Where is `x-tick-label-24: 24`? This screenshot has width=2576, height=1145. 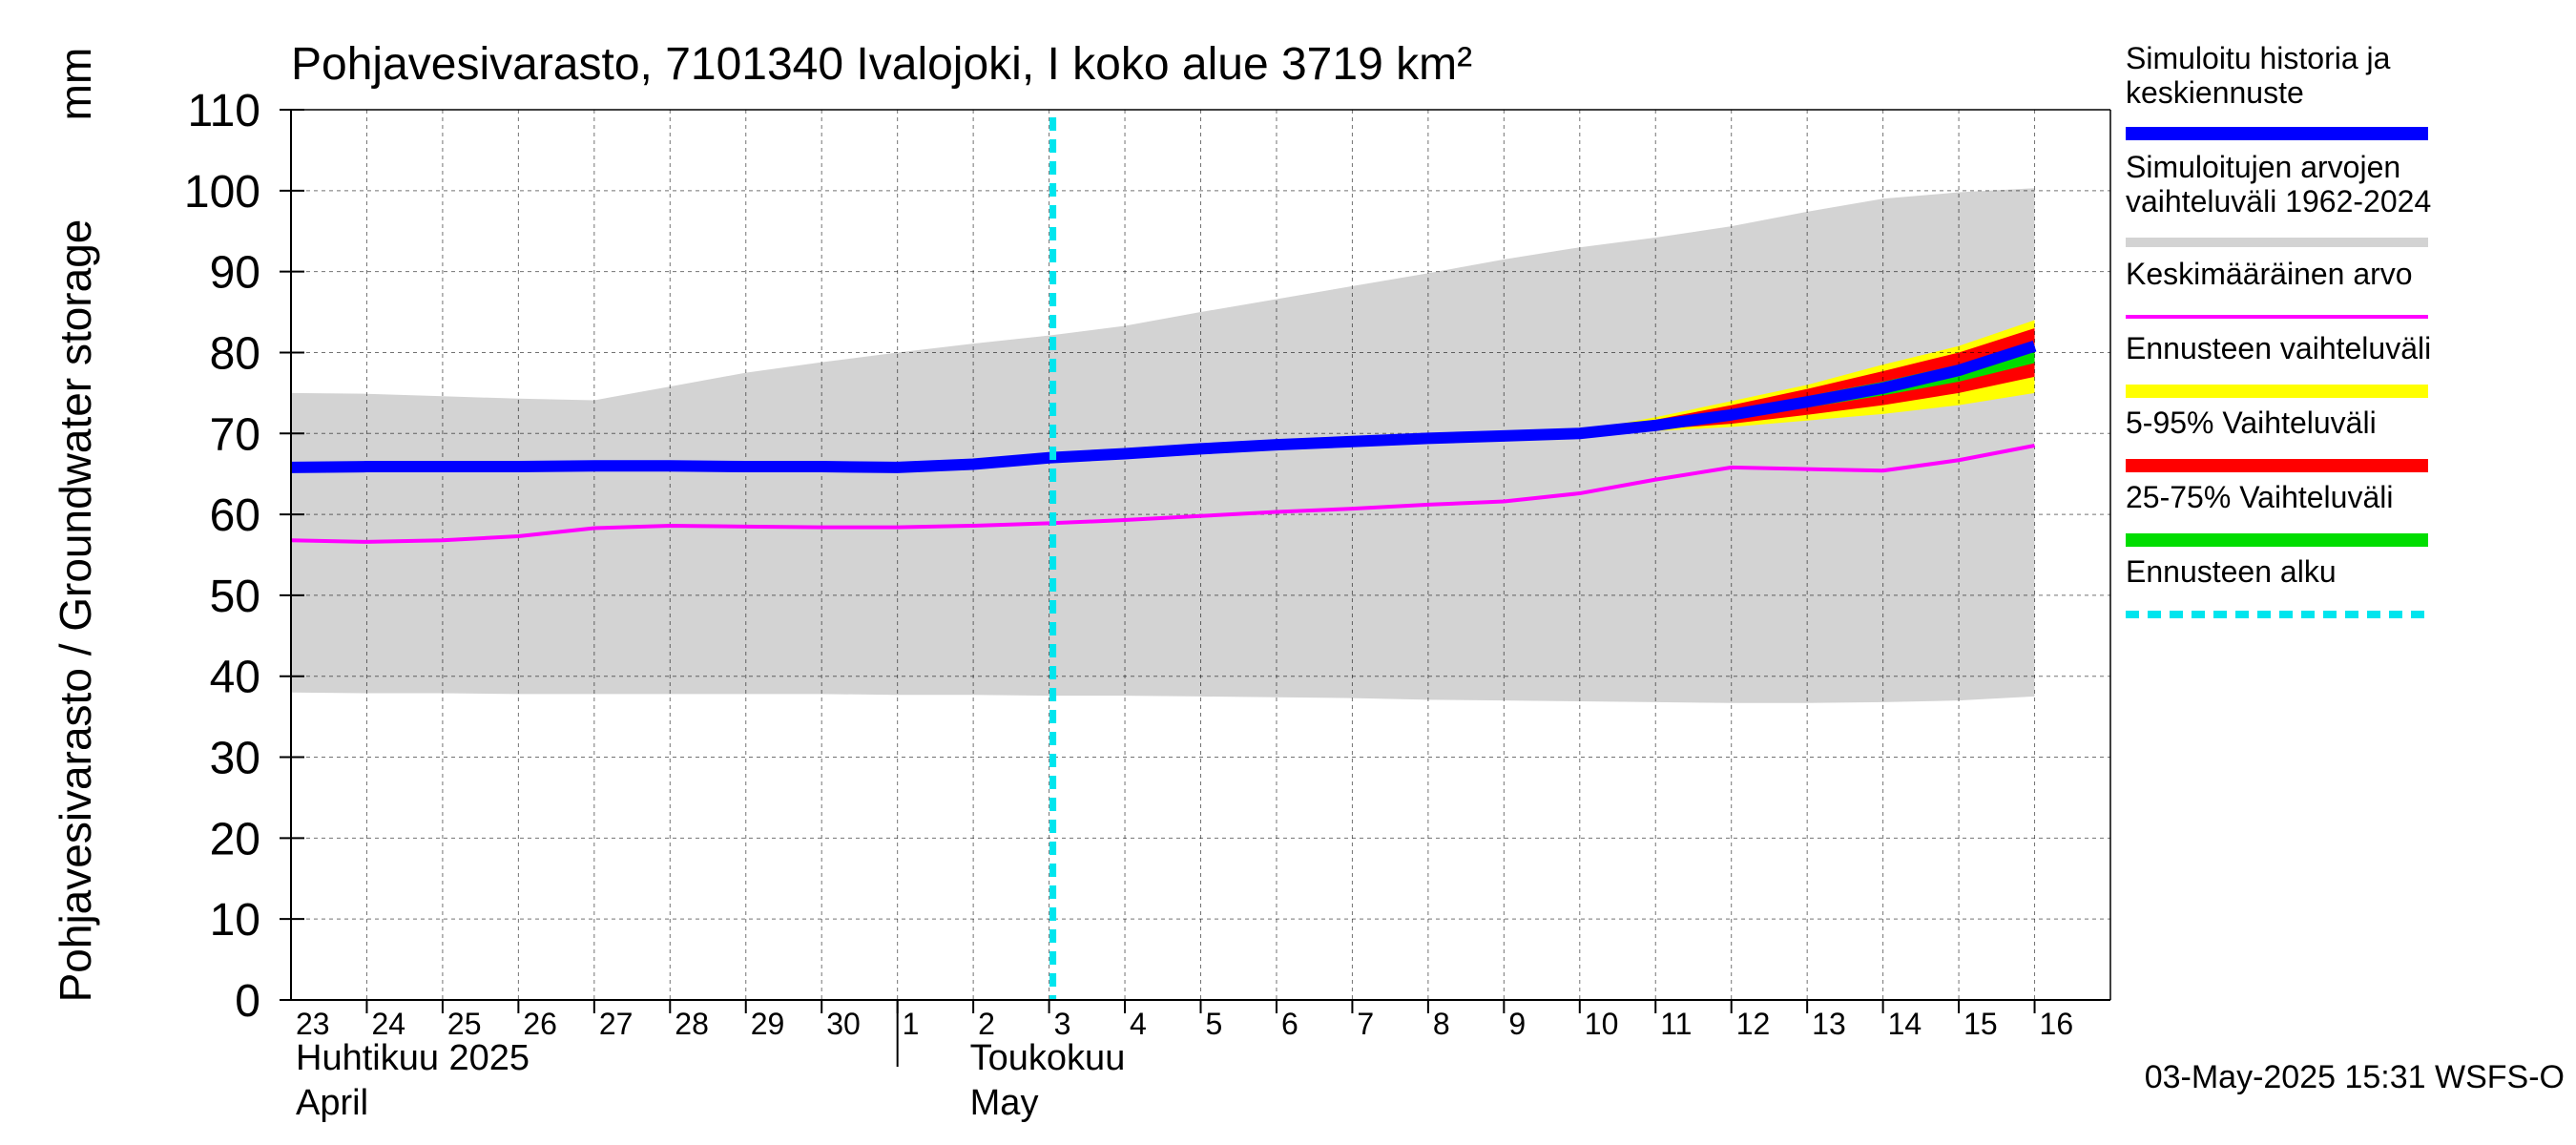
x-tick-label-24: 24 is located at coordinates (388, 1024).